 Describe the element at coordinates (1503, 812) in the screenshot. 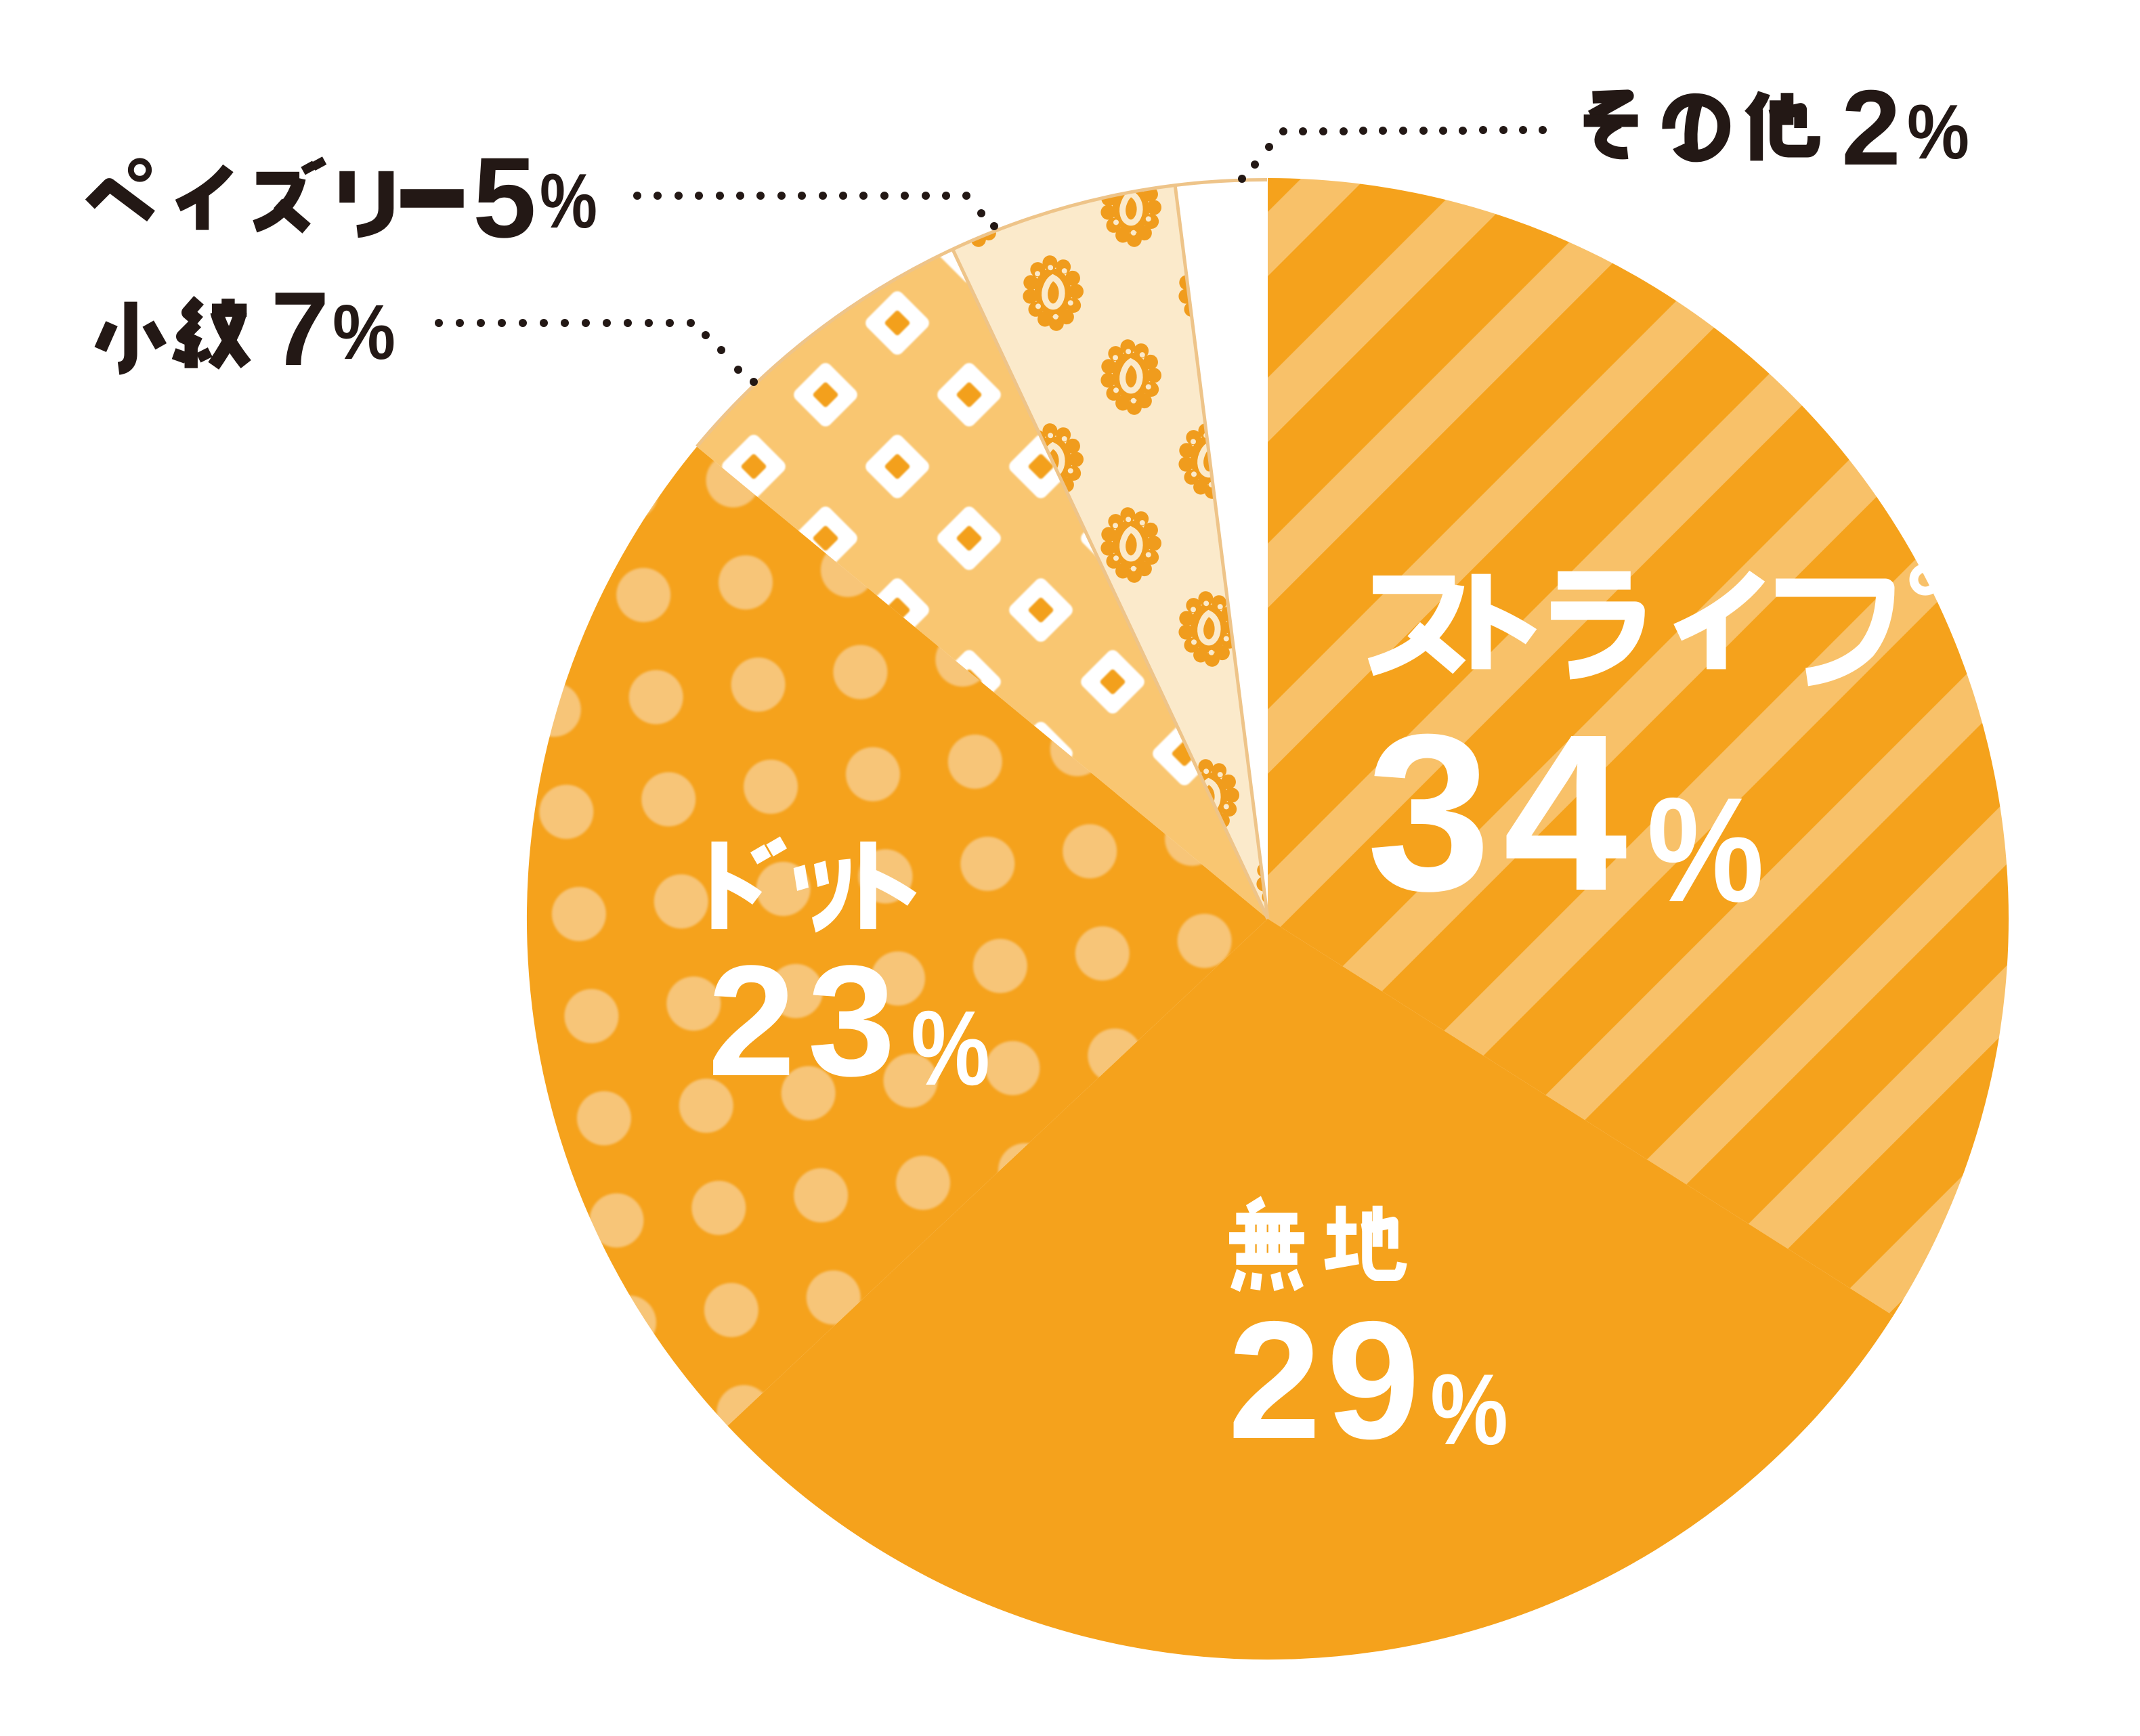

I see `svg-text: 34` at that location.